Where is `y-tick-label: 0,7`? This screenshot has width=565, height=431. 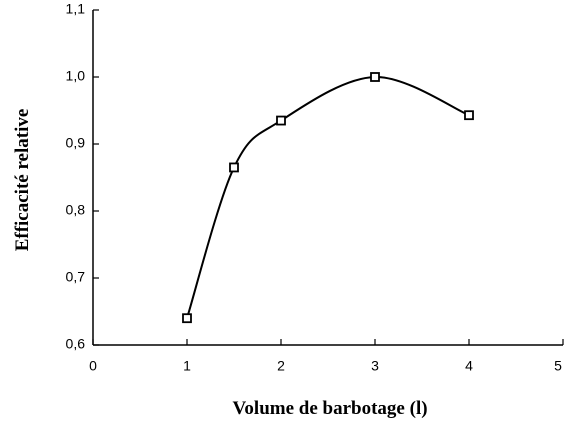 y-tick-label: 0,7 is located at coordinates (76, 277).